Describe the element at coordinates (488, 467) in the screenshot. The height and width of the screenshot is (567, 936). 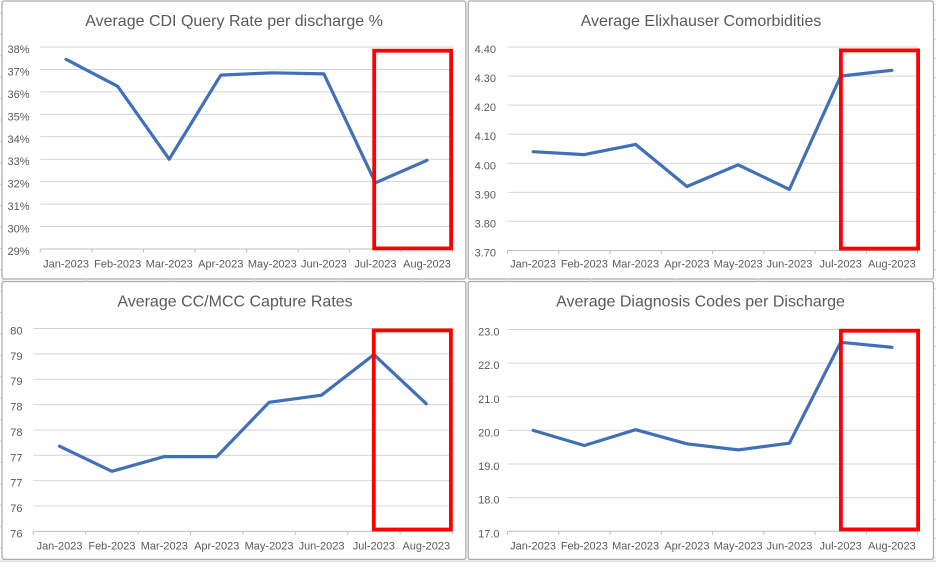
I see `svg-text: 19.0` at that location.